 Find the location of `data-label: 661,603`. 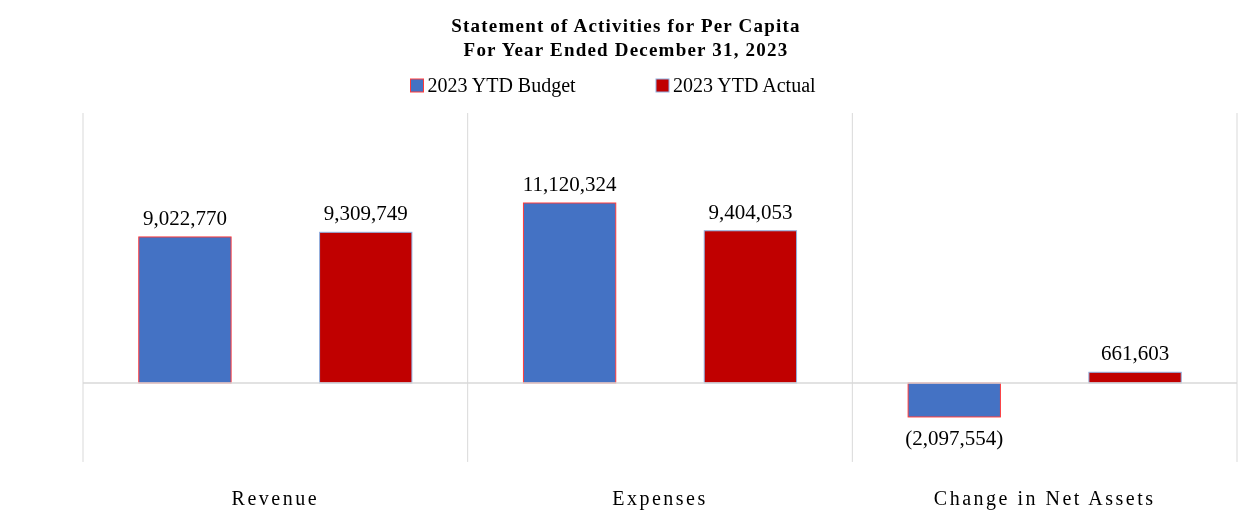

data-label: 661,603 is located at coordinates (1135, 353).